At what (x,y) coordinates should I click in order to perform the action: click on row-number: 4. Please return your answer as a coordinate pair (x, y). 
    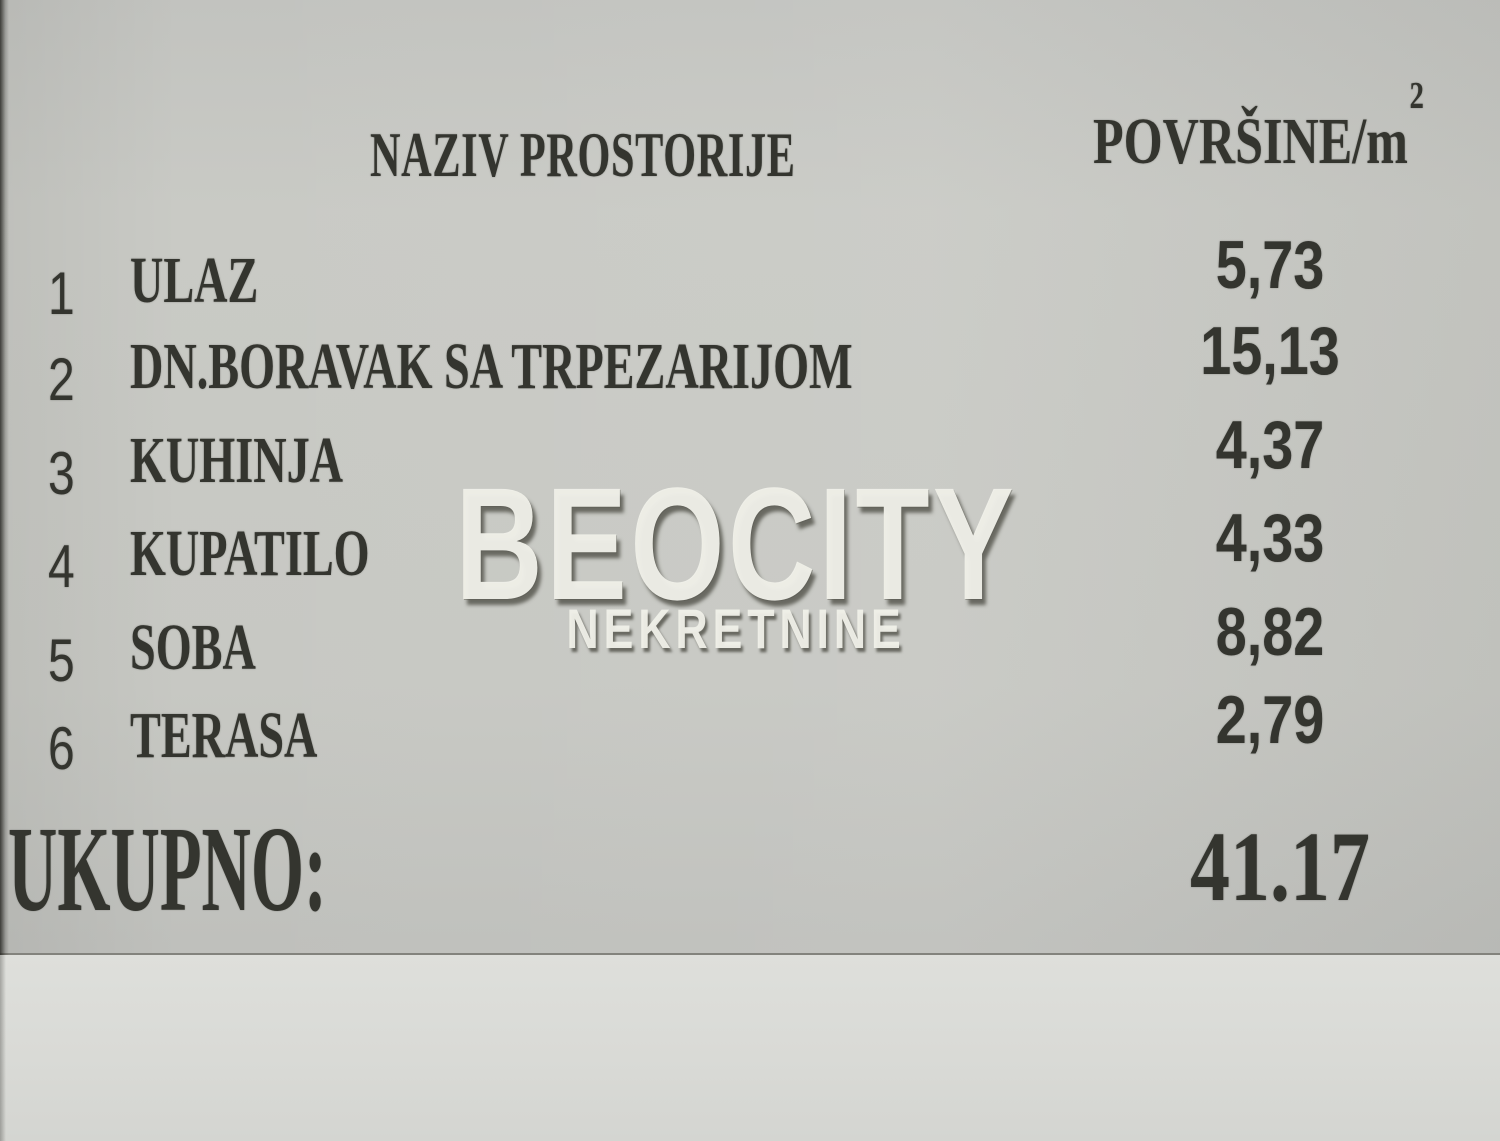
    Looking at the image, I should click on (61, 566).